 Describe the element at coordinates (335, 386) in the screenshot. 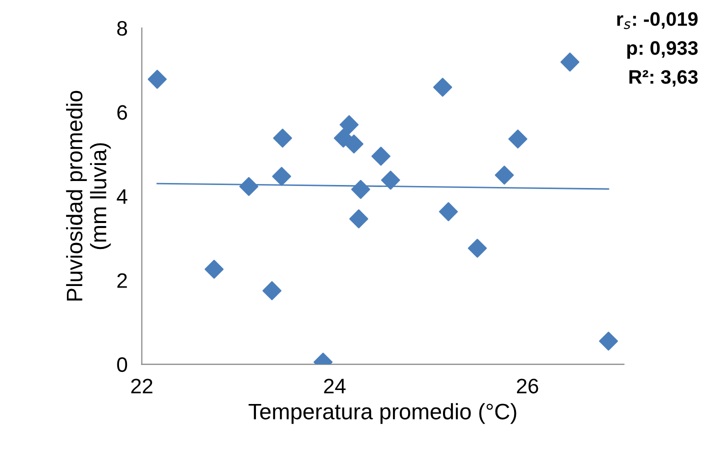

I see `x-tick-label: 24` at that location.